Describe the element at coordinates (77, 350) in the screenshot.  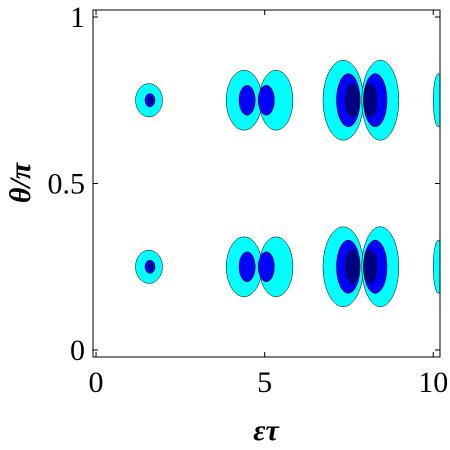
I see `y-tick-label: 0` at that location.